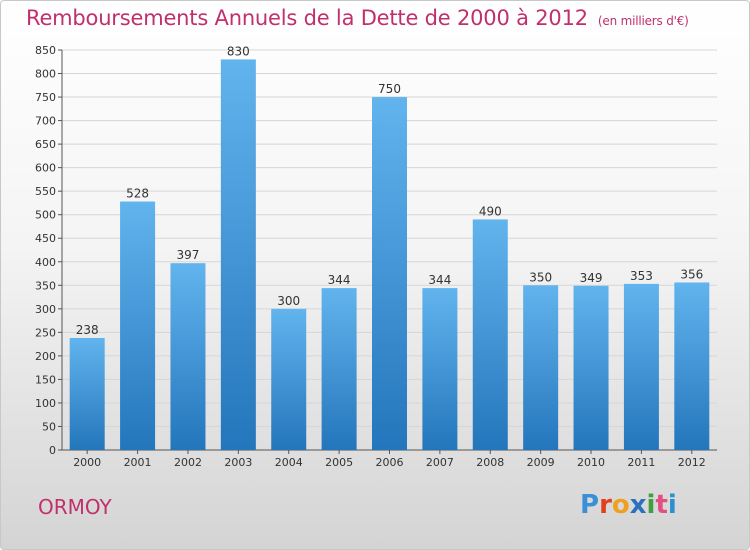 The image size is (750, 550). What do you see at coordinates (188, 462) in the screenshot?
I see `x-tick-label: 2002` at bounding box center [188, 462].